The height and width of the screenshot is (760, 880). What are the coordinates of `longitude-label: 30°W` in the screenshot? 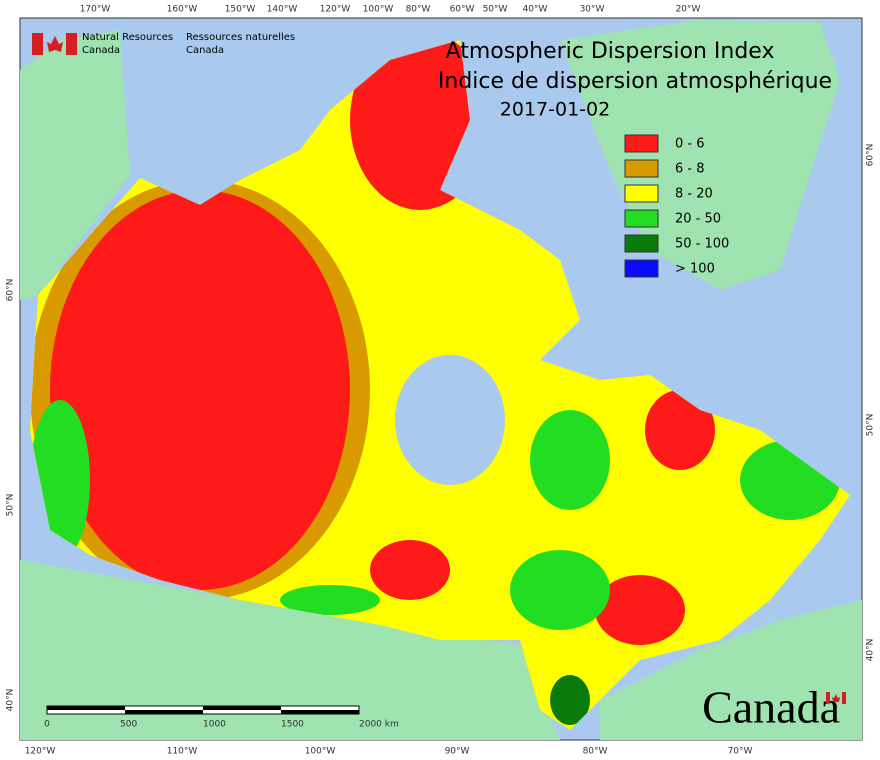 It's located at (592, 10).